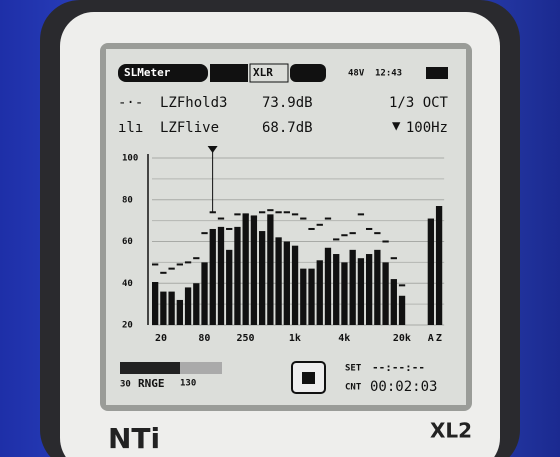  I want to click on hold-marker: -·-, so click(130, 103).